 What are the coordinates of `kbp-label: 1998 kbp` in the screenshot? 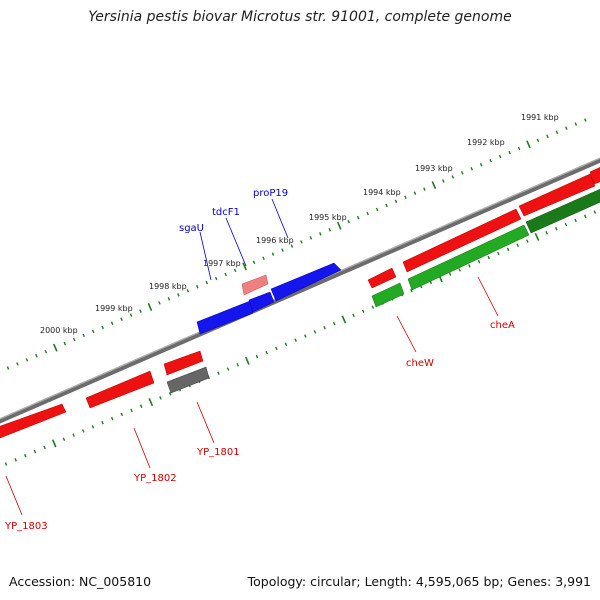 It's located at (168, 286).